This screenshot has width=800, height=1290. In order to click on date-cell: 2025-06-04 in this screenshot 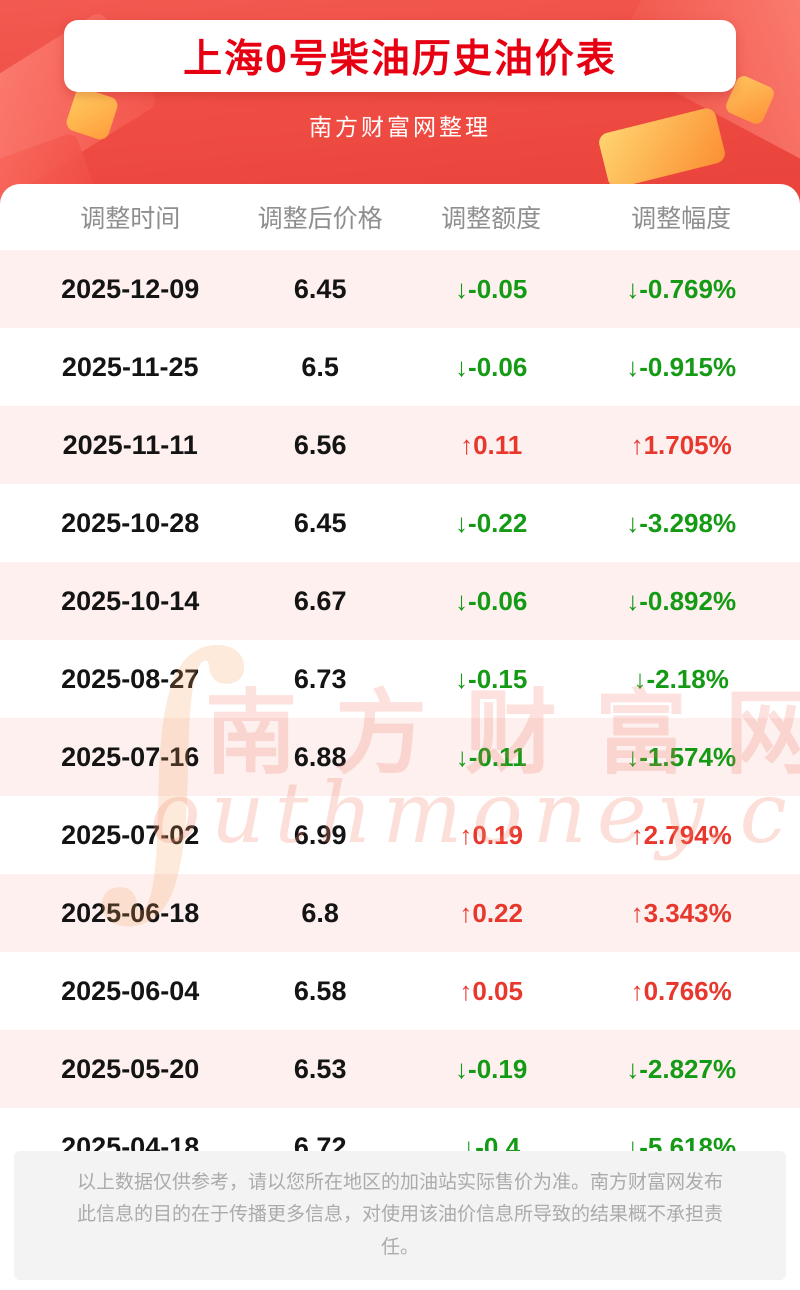, I will do `click(130, 990)`.